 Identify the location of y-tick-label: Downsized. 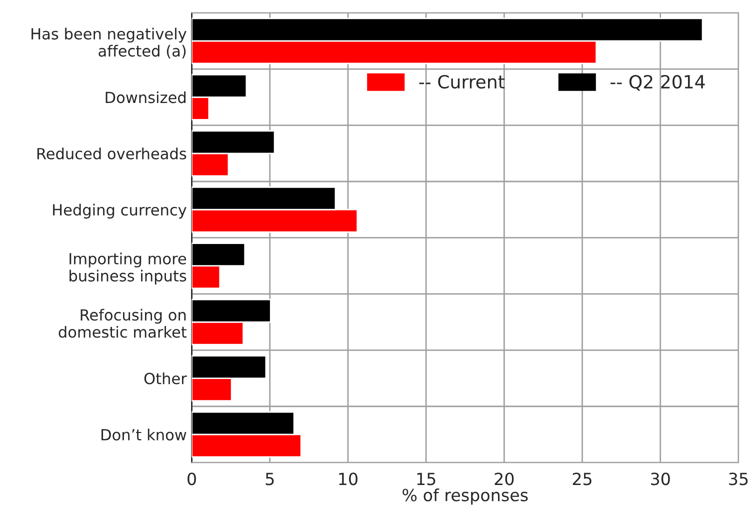
(146, 97).